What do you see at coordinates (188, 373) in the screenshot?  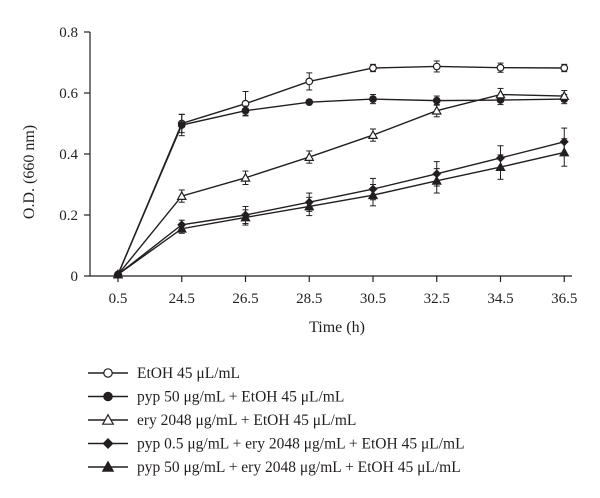 I see `legend-label: EtOH 45 μL/mL` at bounding box center [188, 373].